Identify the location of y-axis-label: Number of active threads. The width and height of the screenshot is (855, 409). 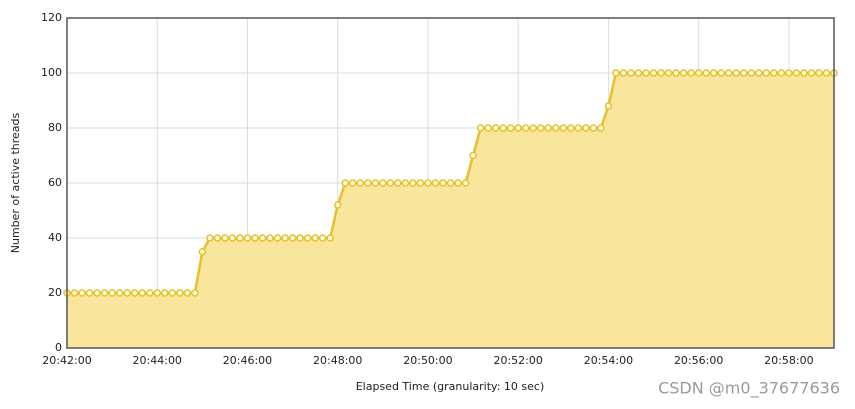
(15, 182).